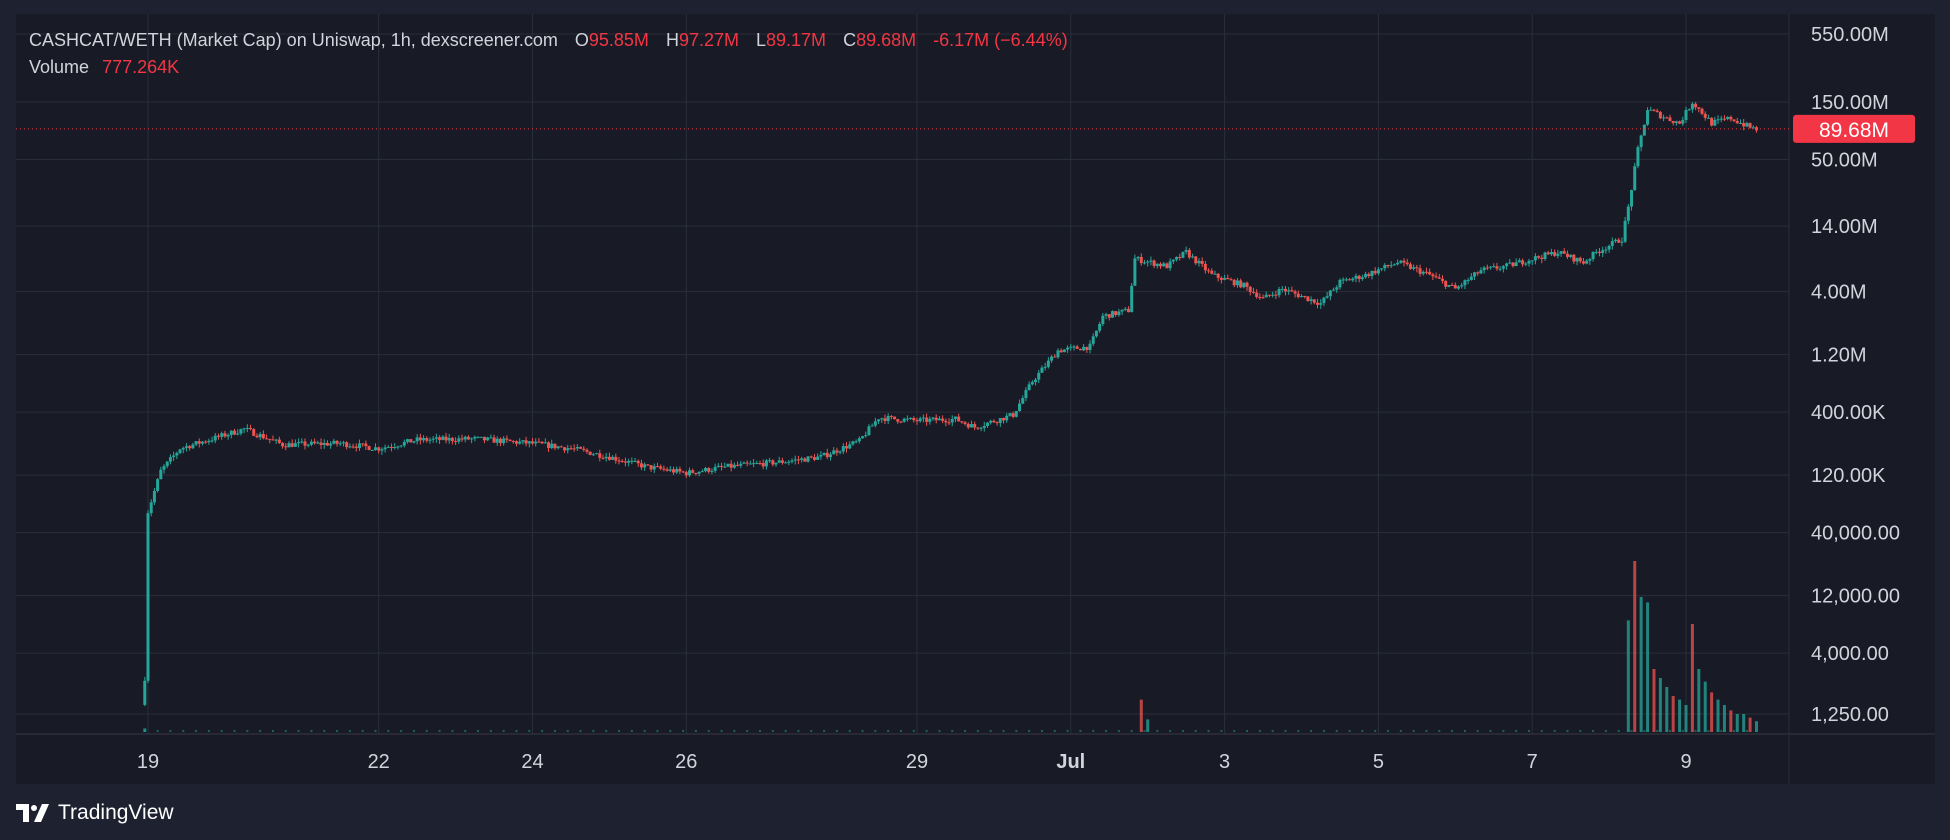  Describe the element at coordinates (1070, 762) in the screenshot. I see `time-axis-label: Jul` at that location.